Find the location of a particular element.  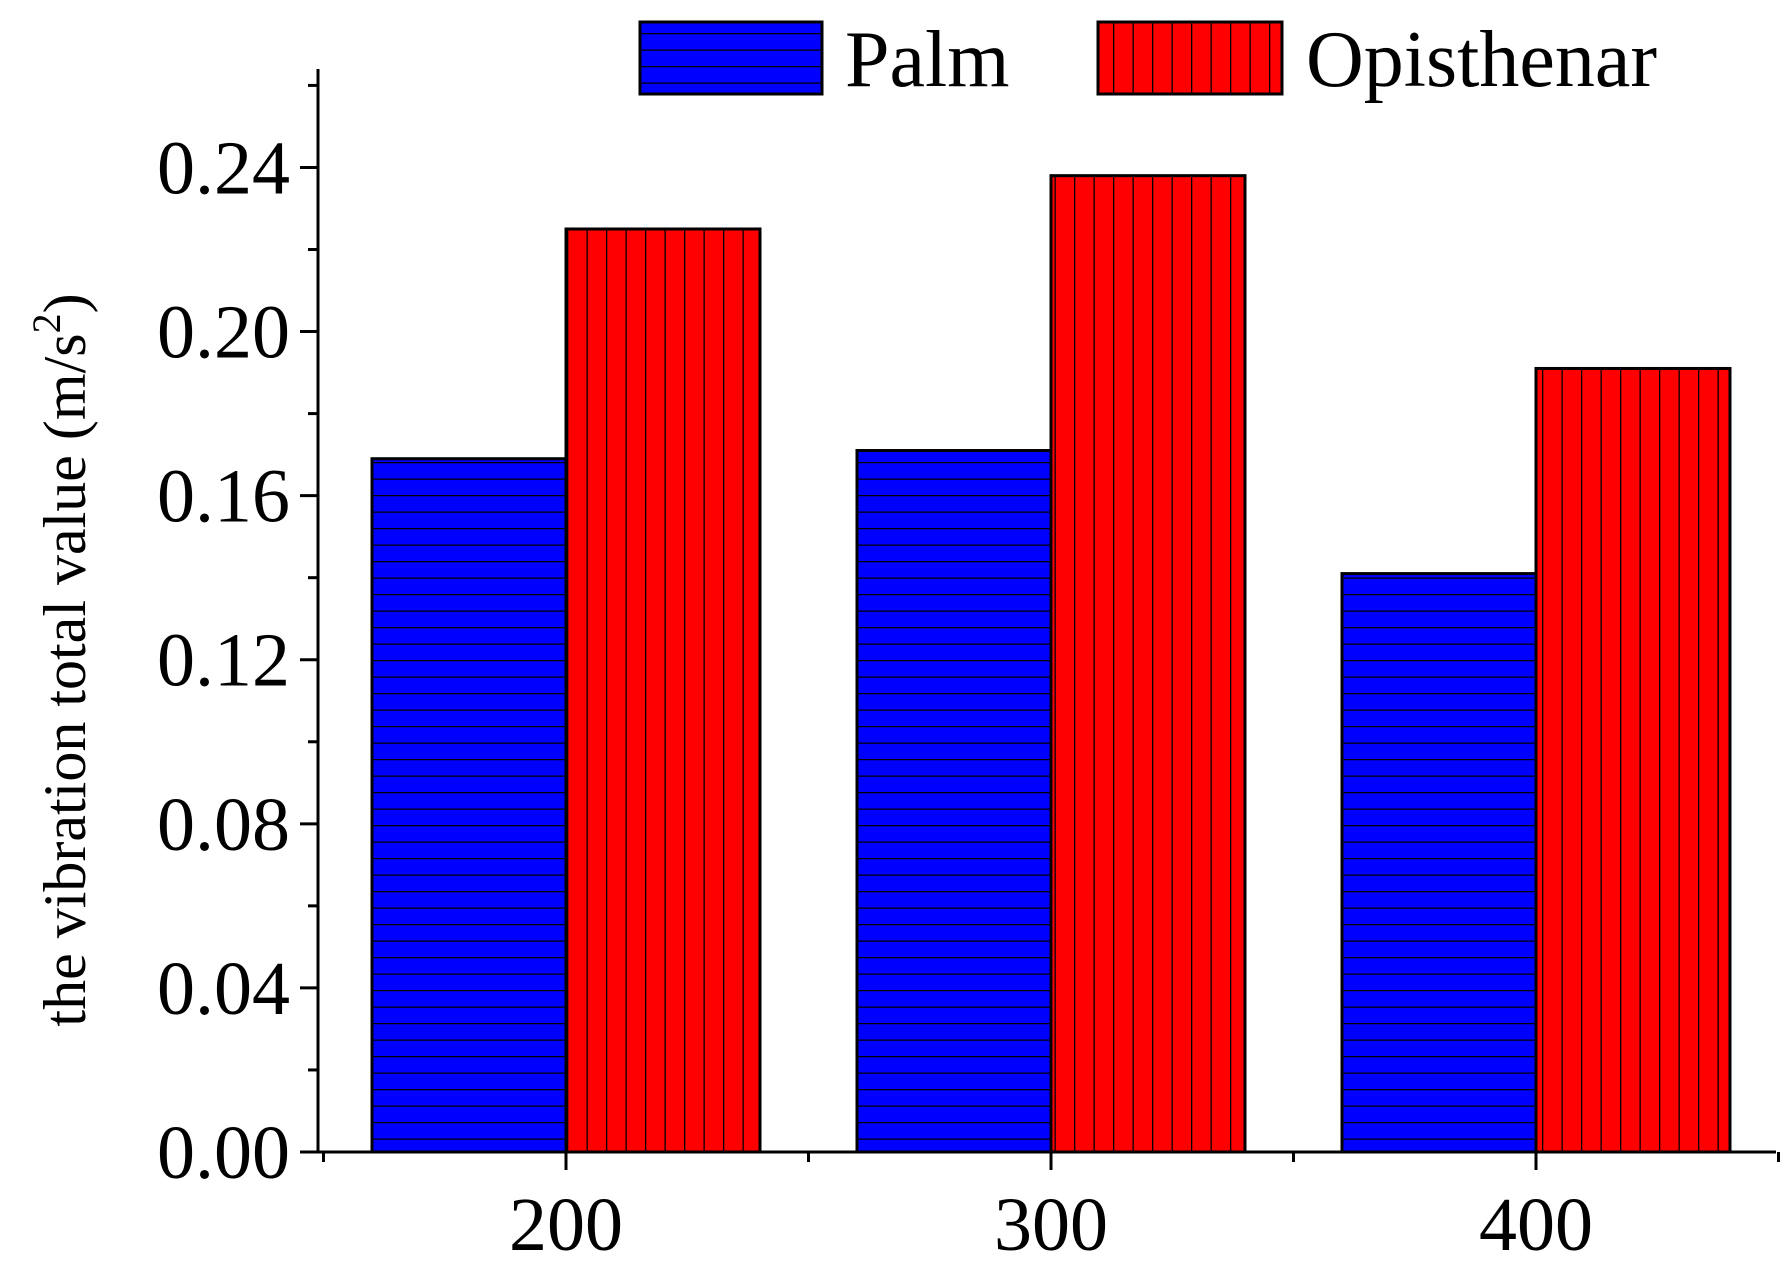

y-tick-label: 0.00 is located at coordinates (223, 1153).